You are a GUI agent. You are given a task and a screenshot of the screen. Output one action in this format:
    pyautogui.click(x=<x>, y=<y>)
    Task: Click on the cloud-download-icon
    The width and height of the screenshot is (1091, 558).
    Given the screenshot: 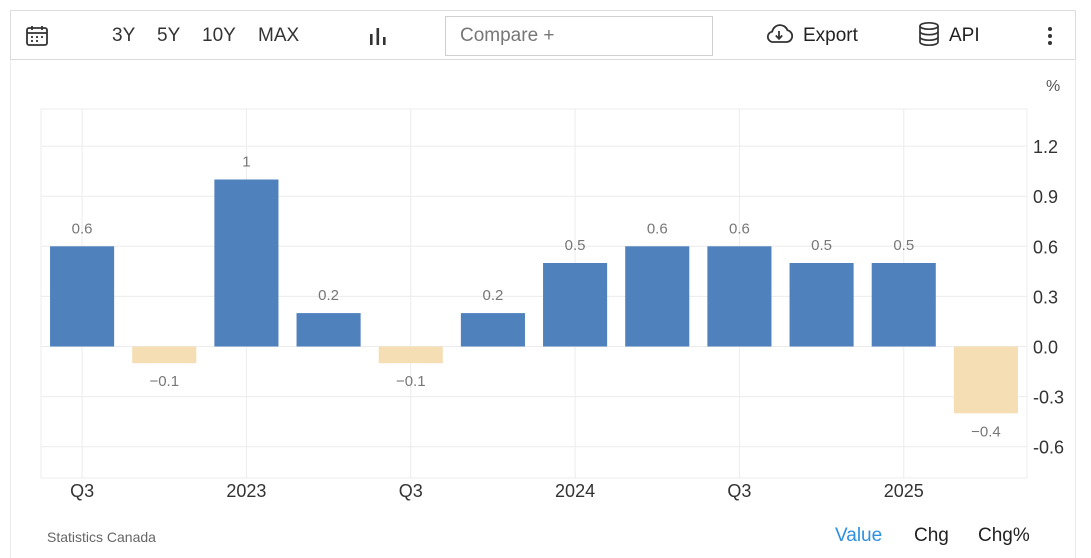 What is the action you would take?
    pyautogui.click(x=779, y=36)
    